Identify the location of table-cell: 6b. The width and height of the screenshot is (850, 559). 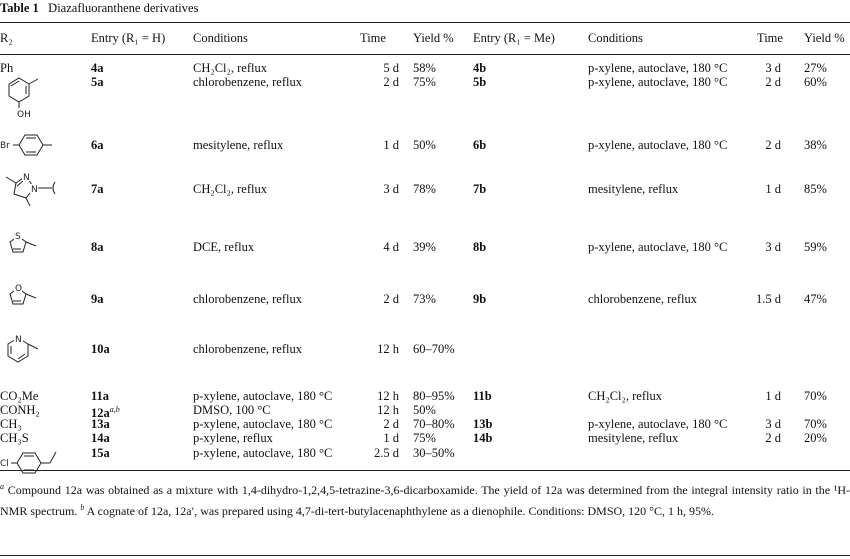
(480, 145).